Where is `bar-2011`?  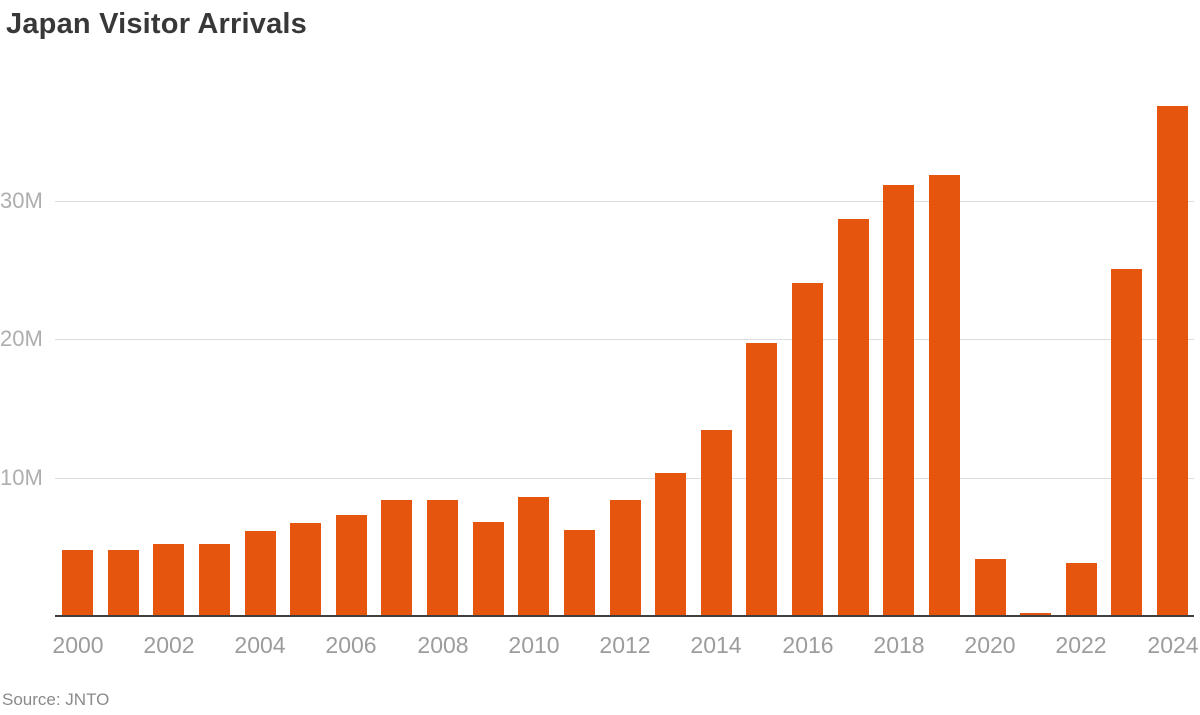
bar-2011 is located at coordinates (579, 573).